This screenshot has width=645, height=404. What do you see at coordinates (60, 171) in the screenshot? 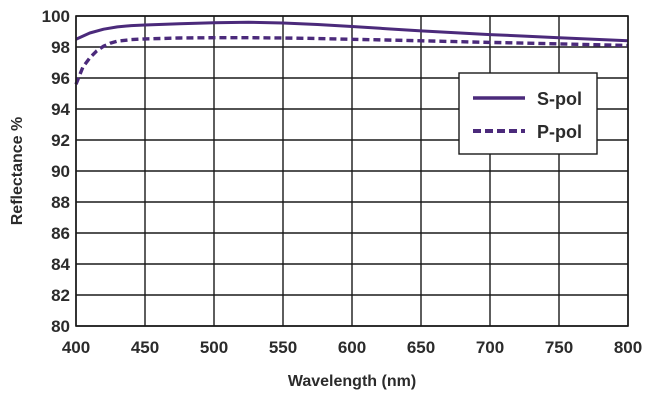
I see `y-tick-label: 90` at bounding box center [60, 171].